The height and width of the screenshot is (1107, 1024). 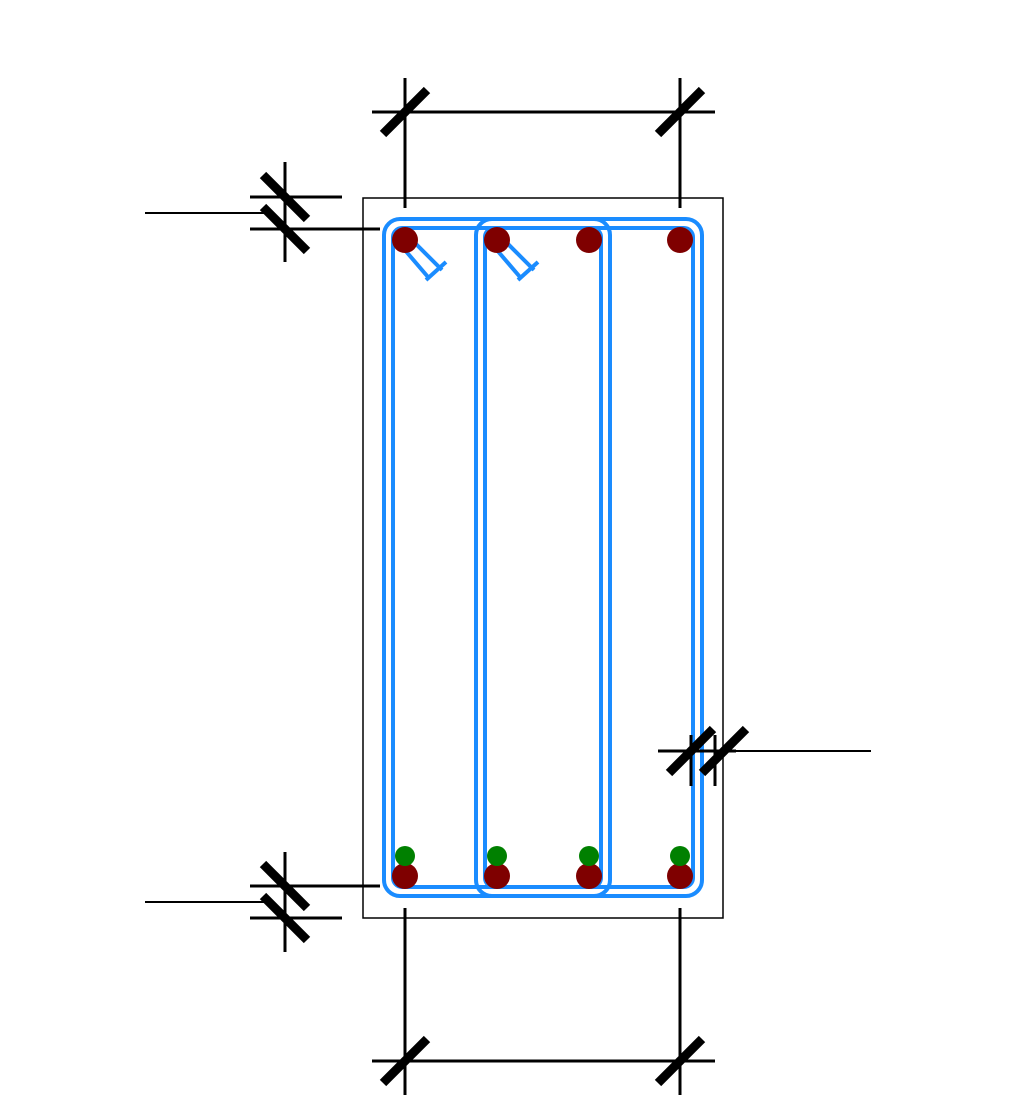 I want to click on tick-top-left, so click(x=405, y=112).